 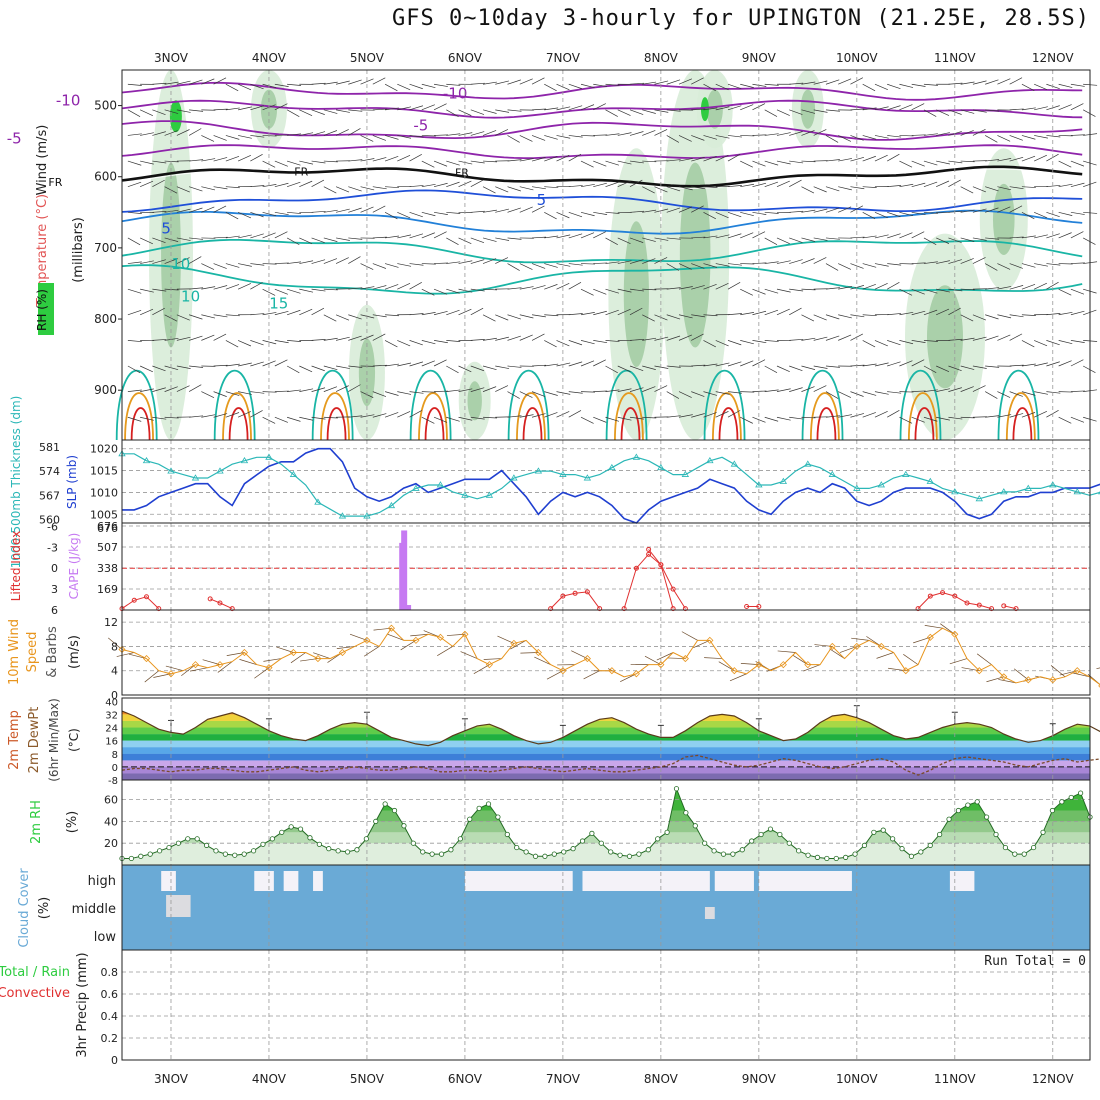 What do you see at coordinates (955, 58) in the screenshot?
I see `date-label-top: 11NOV` at bounding box center [955, 58].